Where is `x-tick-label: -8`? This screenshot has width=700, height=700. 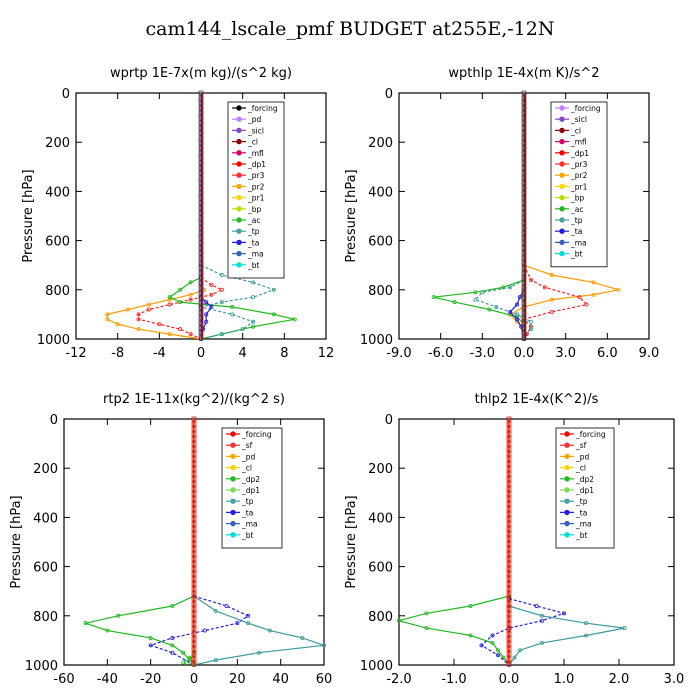
x-tick-label: -8 is located at coordinates (117, 353).